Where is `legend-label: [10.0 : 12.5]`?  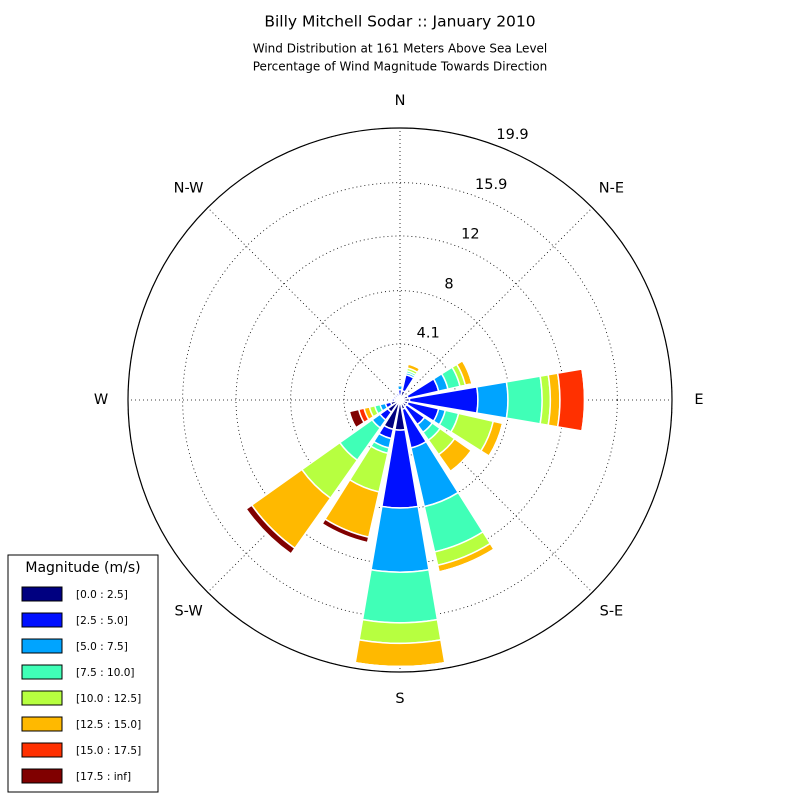
legend-label: [10.0 : 12.5] is located at coordinates (108, 699).